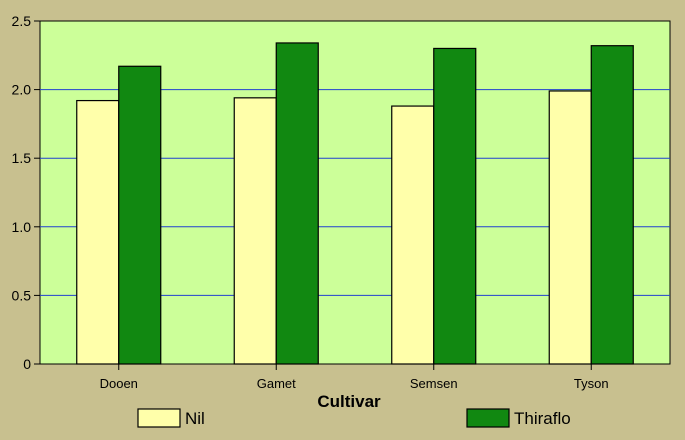 This screenshot has height=440, width=685. What do you see at coordinates (22, 21) in the screenshot?
I see `y-tick-label: 2.5` at bounding box center [22, 21].